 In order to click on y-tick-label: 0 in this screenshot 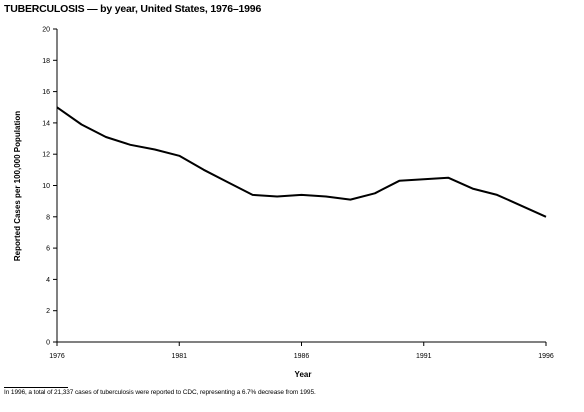, I will do `click(48, 343)`.